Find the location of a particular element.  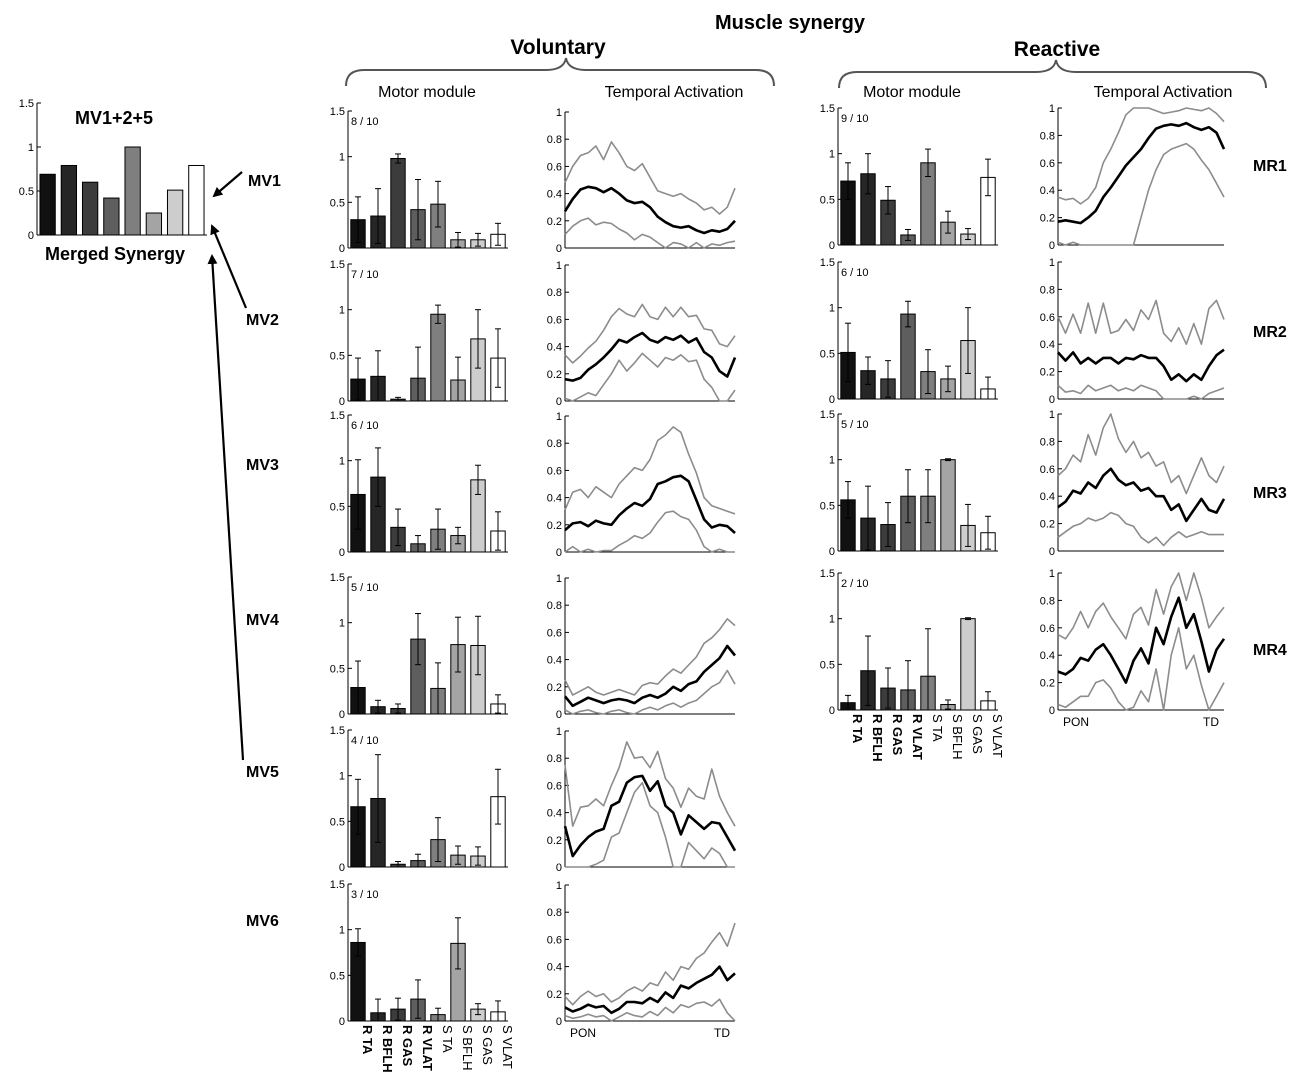

activation-chart-mv5: 0 0.2 0.4 0.6 0.8 1 is located at coordinates (642, 800).